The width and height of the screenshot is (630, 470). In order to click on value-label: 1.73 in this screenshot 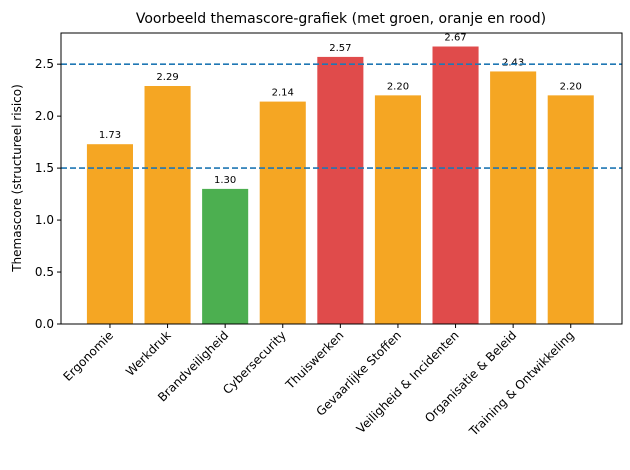, I will do `click(110, 135)`.